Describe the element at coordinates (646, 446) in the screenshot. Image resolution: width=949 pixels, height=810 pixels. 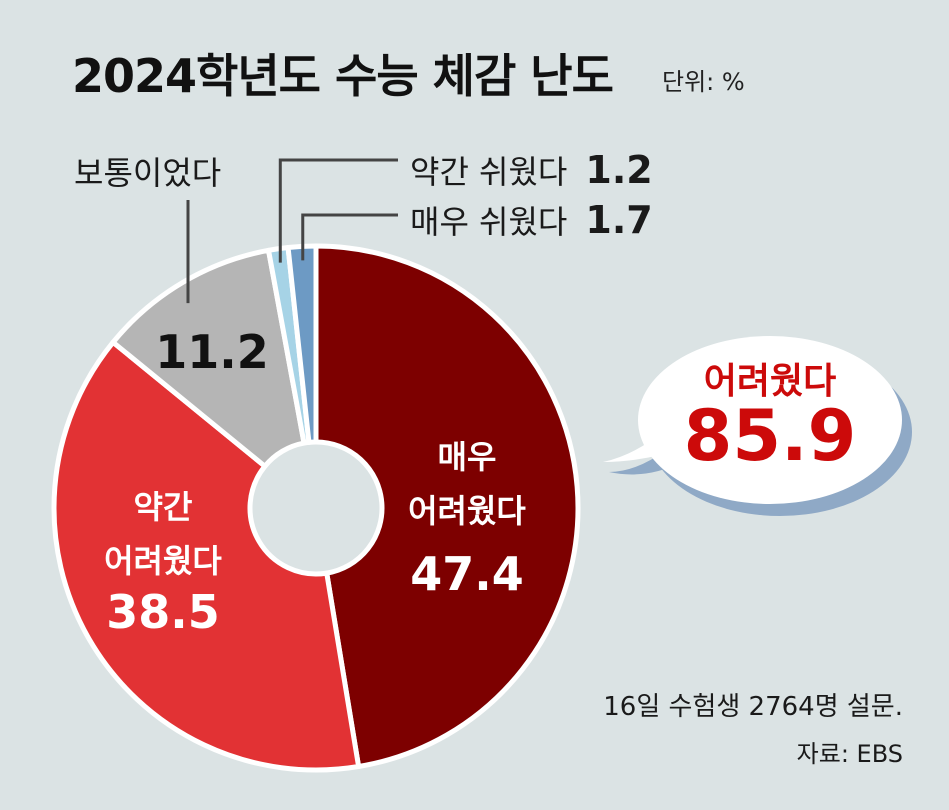
I see `bubble-tail` at that location.